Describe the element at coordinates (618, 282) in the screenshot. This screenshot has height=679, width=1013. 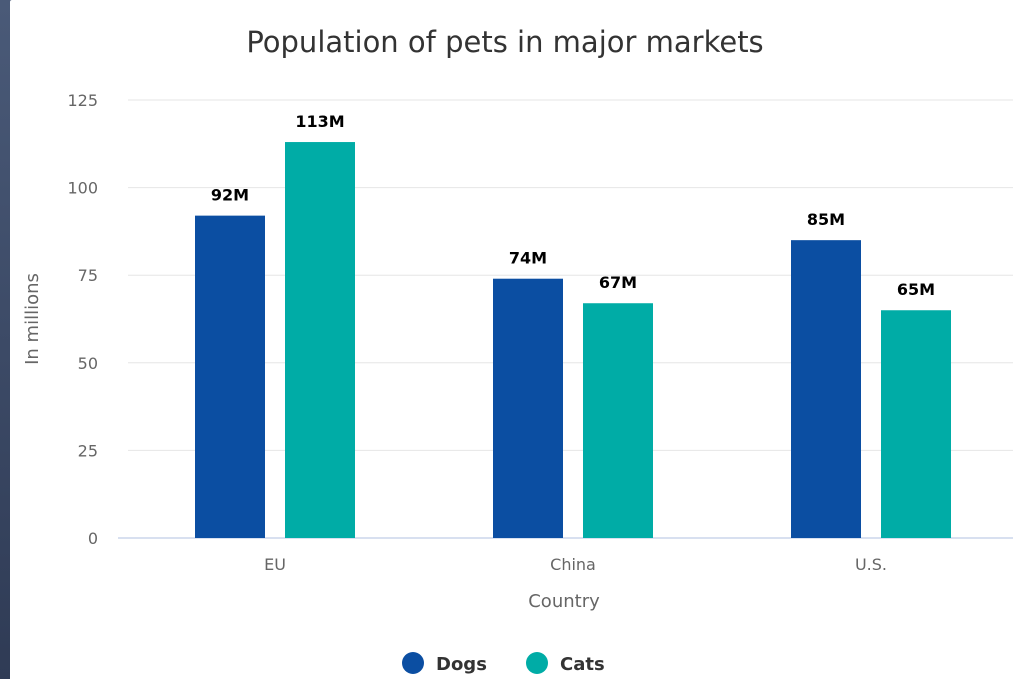
I see `data-label: 67M` at that location.